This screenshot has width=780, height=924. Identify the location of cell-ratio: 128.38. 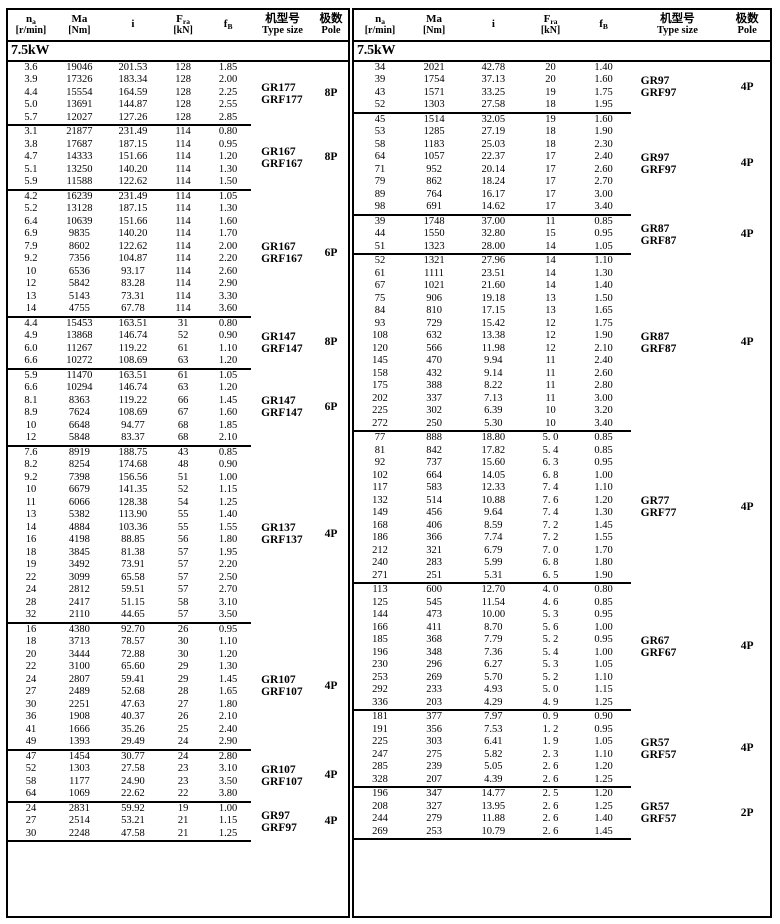
(133, 502).